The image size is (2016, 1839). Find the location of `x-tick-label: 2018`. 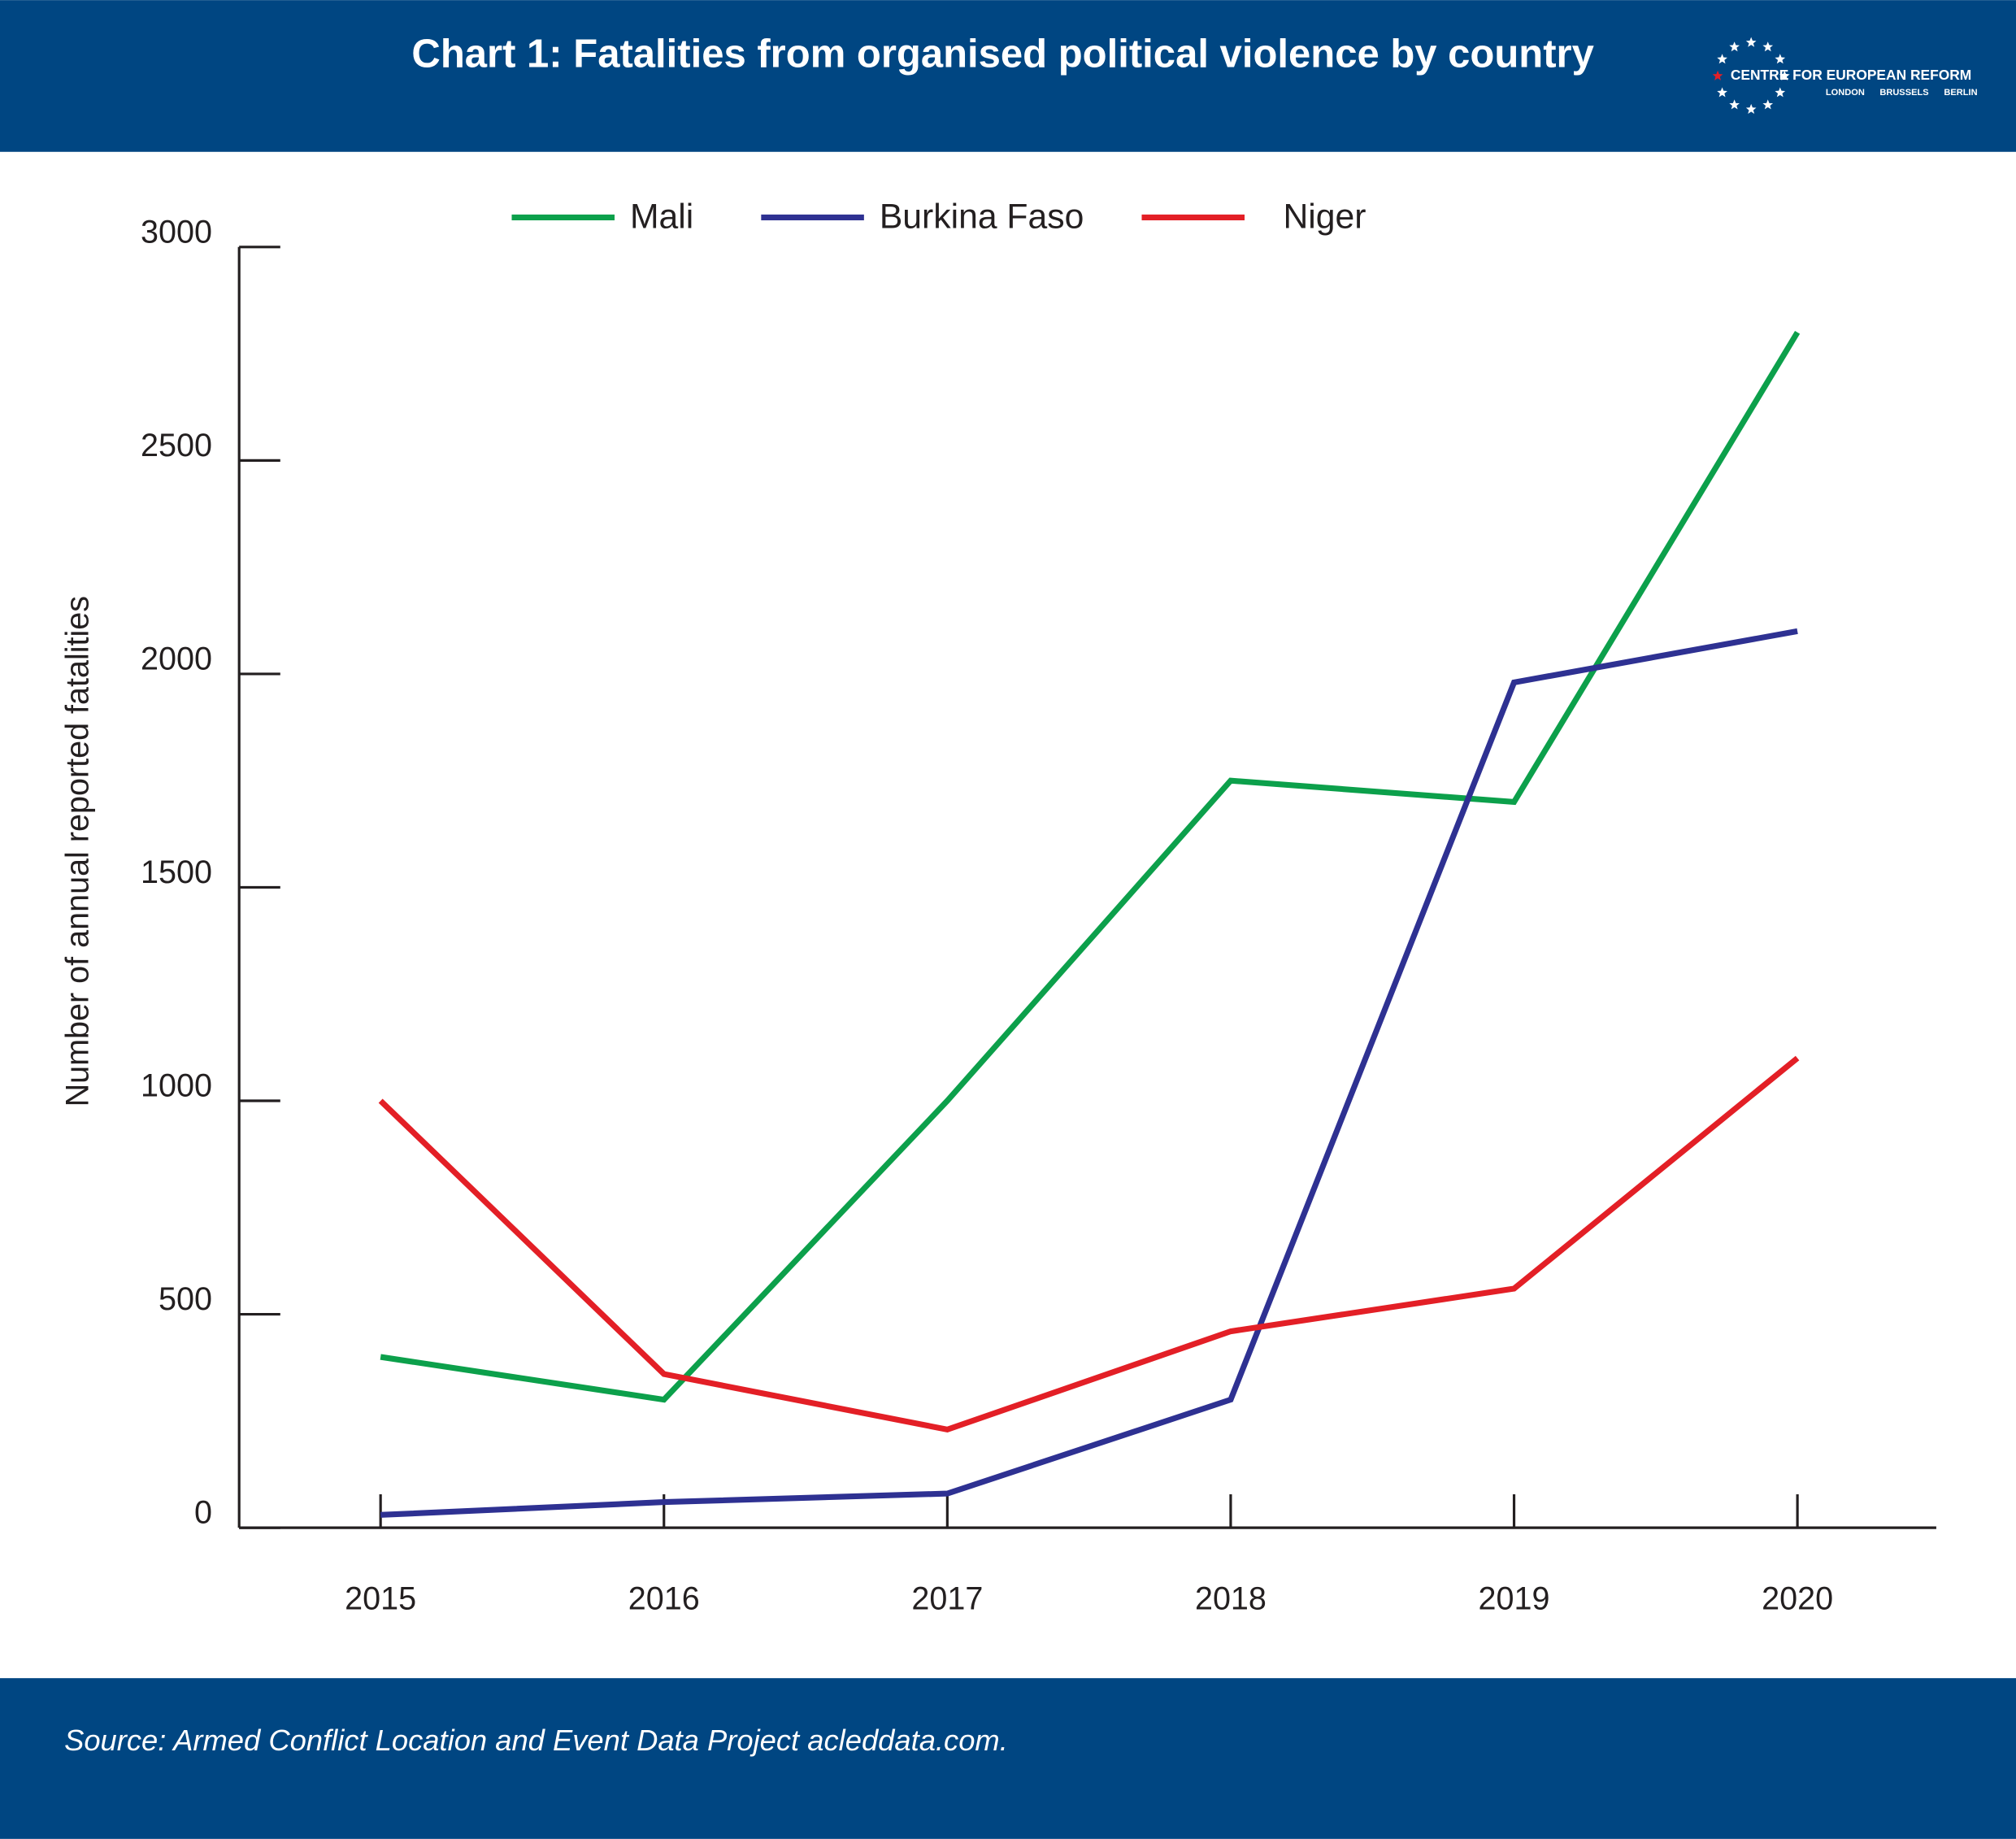

x-tick-label: 2018 is located at coordinates (1231, 1599).